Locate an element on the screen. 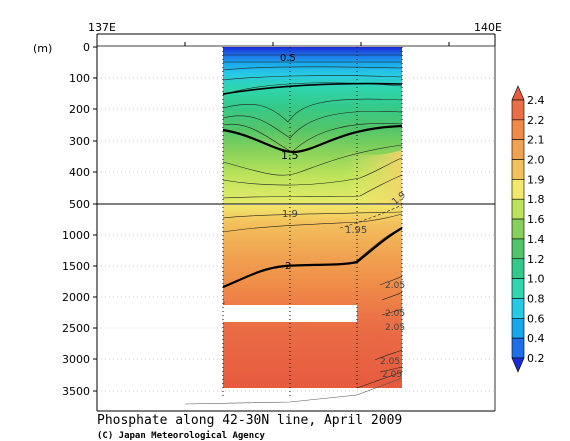  x-axis-ticks is located at coordinates (296, 39).